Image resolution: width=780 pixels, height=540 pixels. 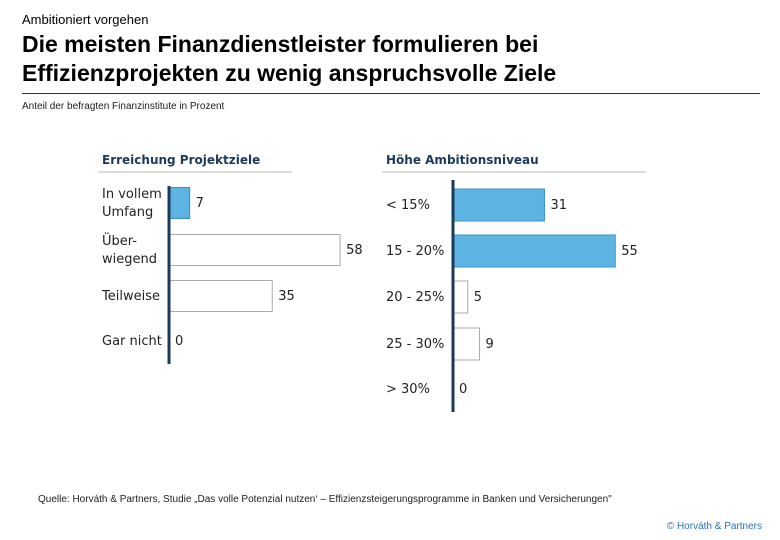 I want to click on chart-2-category-label: 25 - 30%, so click(x=415, y=344).